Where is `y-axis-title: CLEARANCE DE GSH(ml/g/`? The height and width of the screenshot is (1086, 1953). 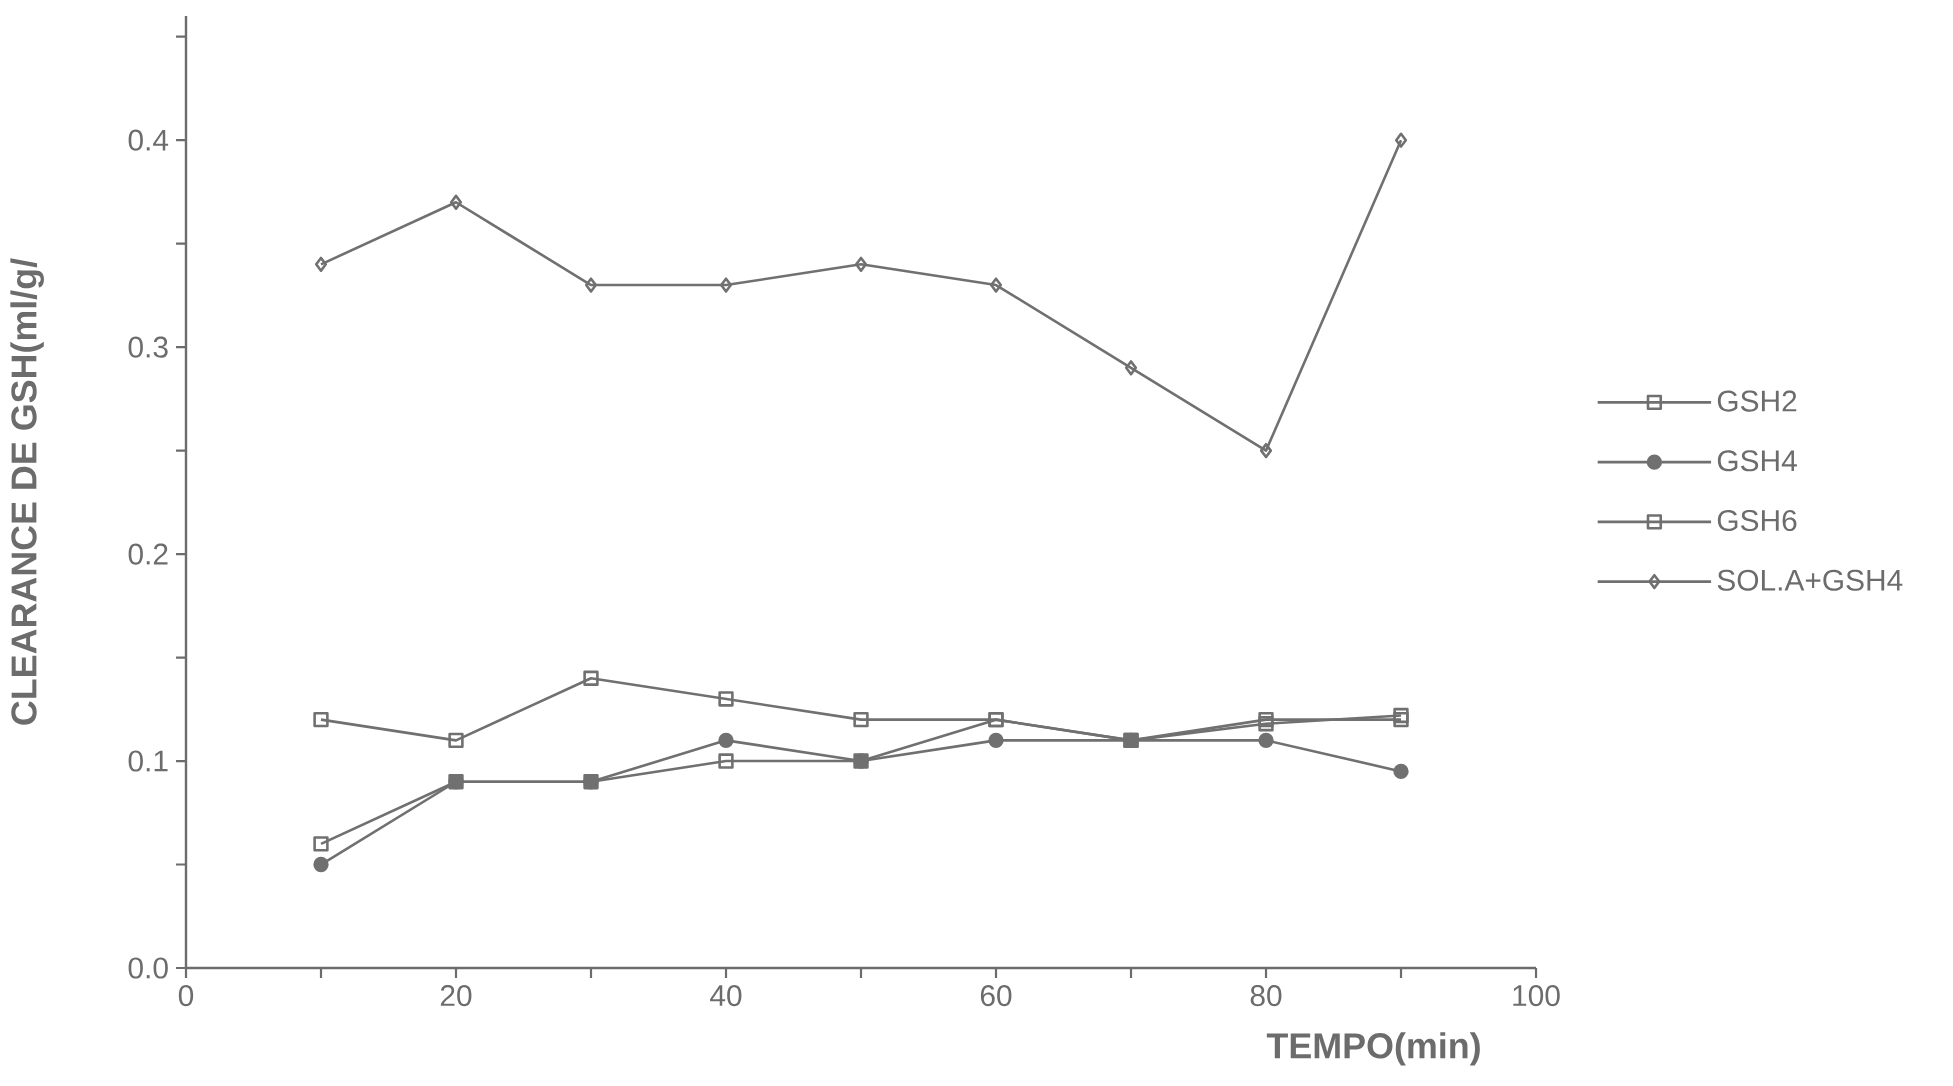 y-axis-title: CLEARANCE DE GSH(ml/g/ is located at coordinates (27, 491).